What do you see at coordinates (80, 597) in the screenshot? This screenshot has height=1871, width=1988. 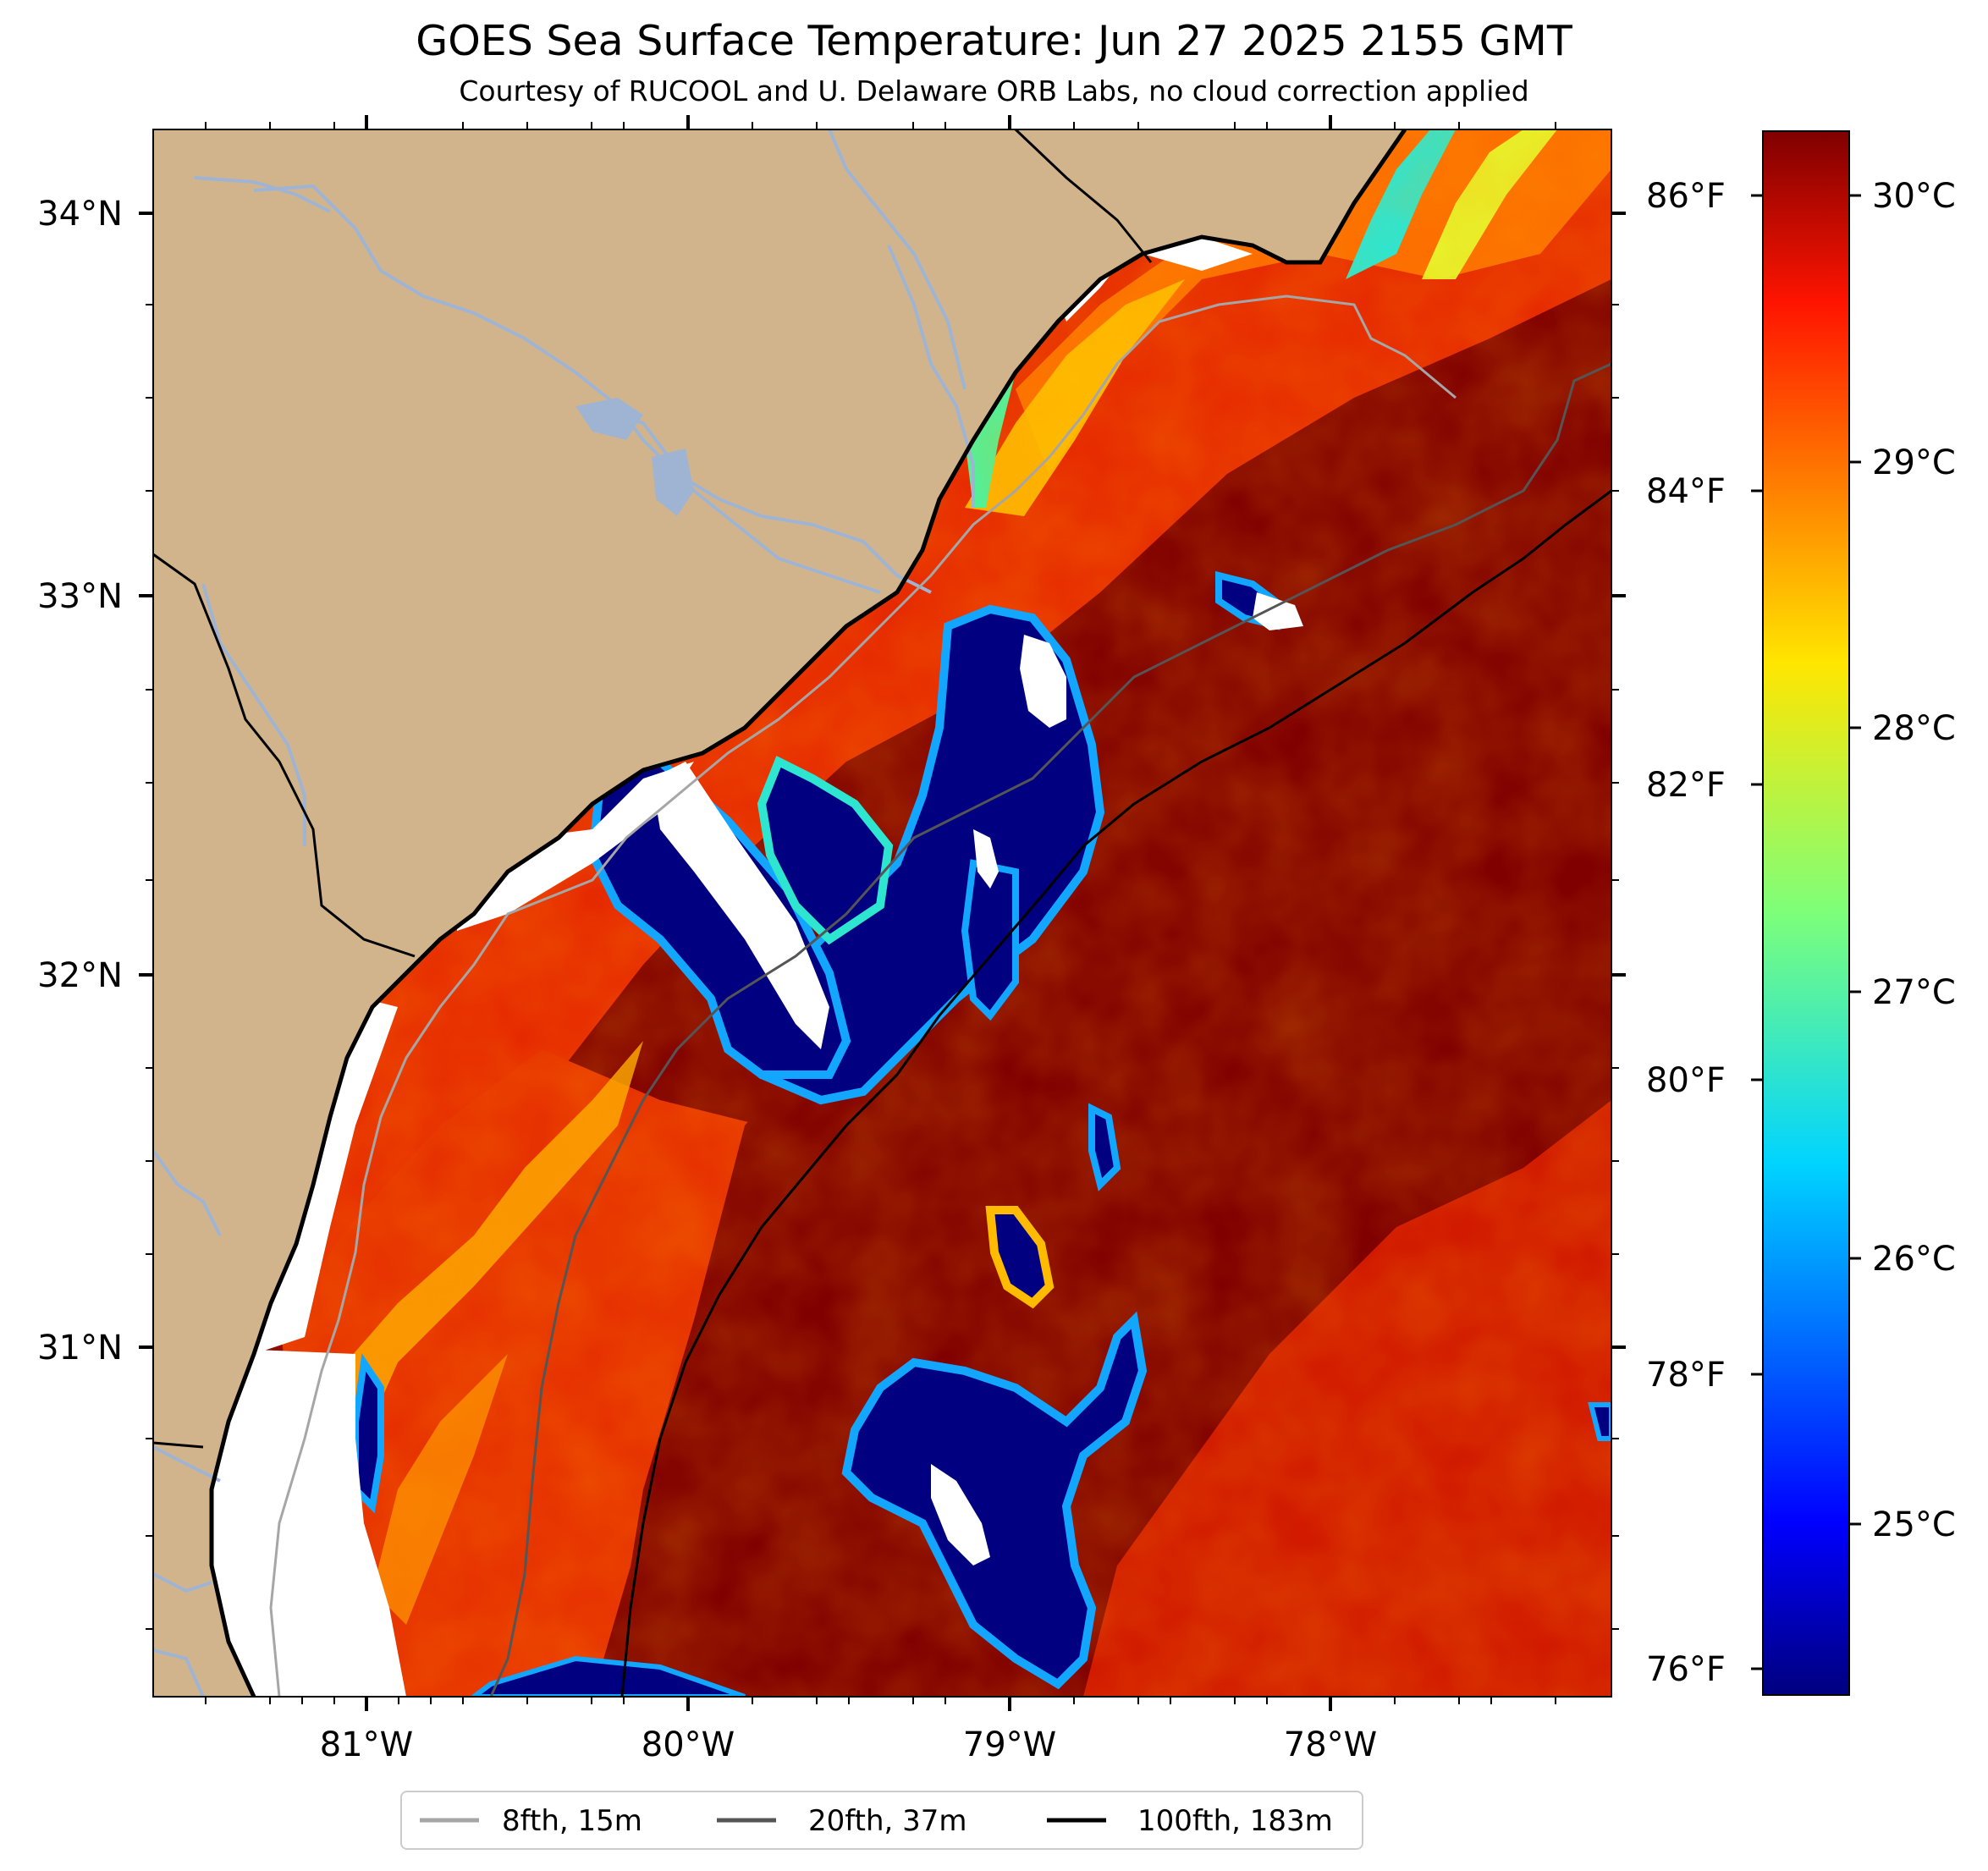 I see `lat-label: 33°N` at bounding box center [80, 597].